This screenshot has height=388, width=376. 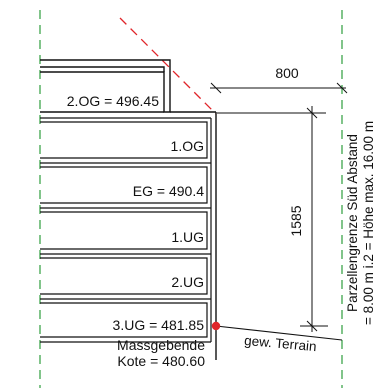 I want to click on floor-2og-outline, so click(x=102, y=69).